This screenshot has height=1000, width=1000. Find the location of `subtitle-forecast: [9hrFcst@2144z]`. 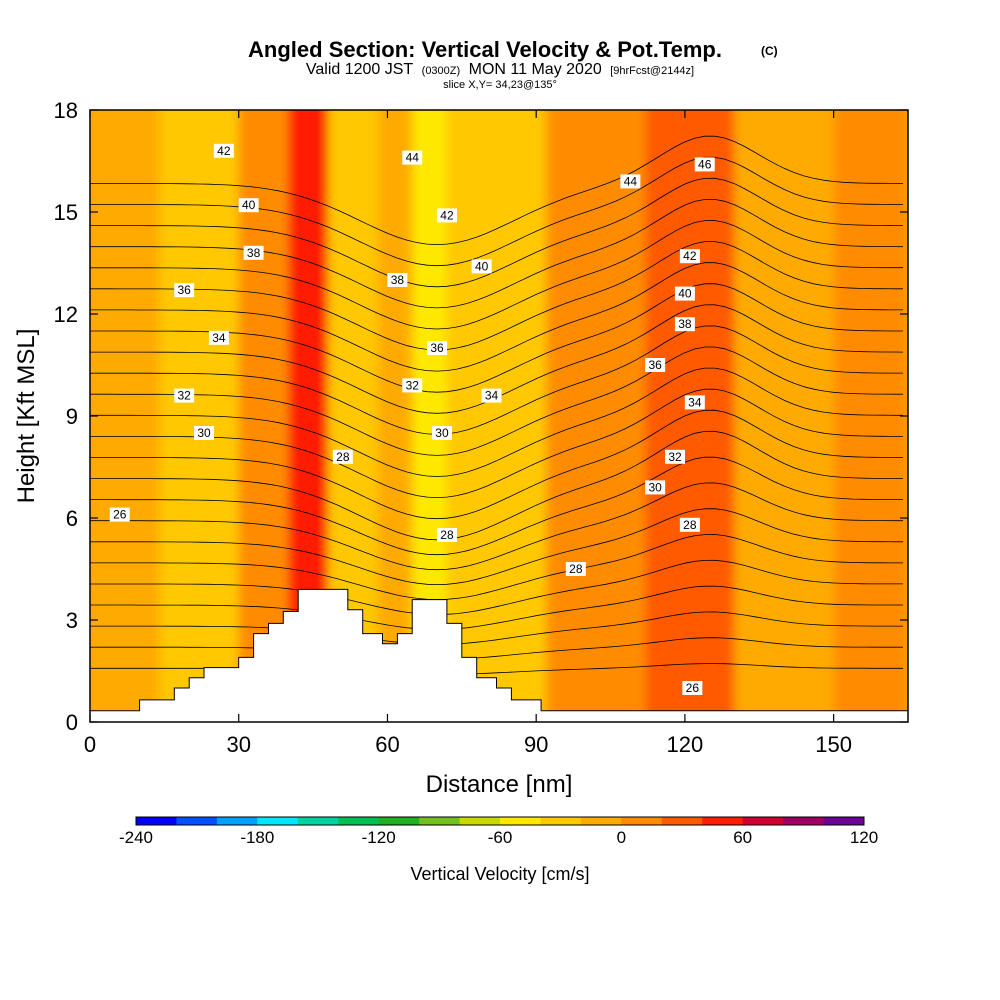

subtitle-forecast: [9hrFcst@2144z] is located at coordinates (652, 71).